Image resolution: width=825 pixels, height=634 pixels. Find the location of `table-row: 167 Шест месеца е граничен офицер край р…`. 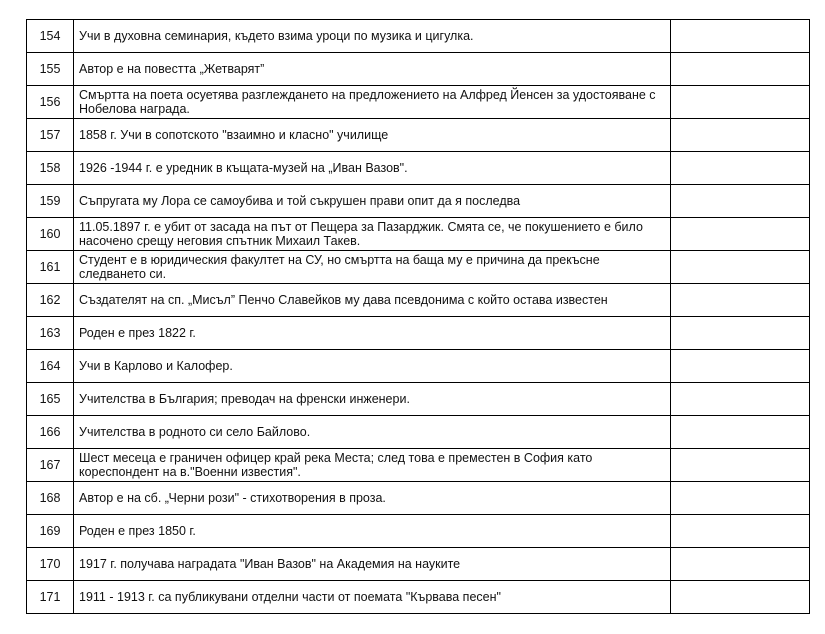

table-row: 167 Шест месеца е граничен офицер край р… is located at coordinates (418, 465).